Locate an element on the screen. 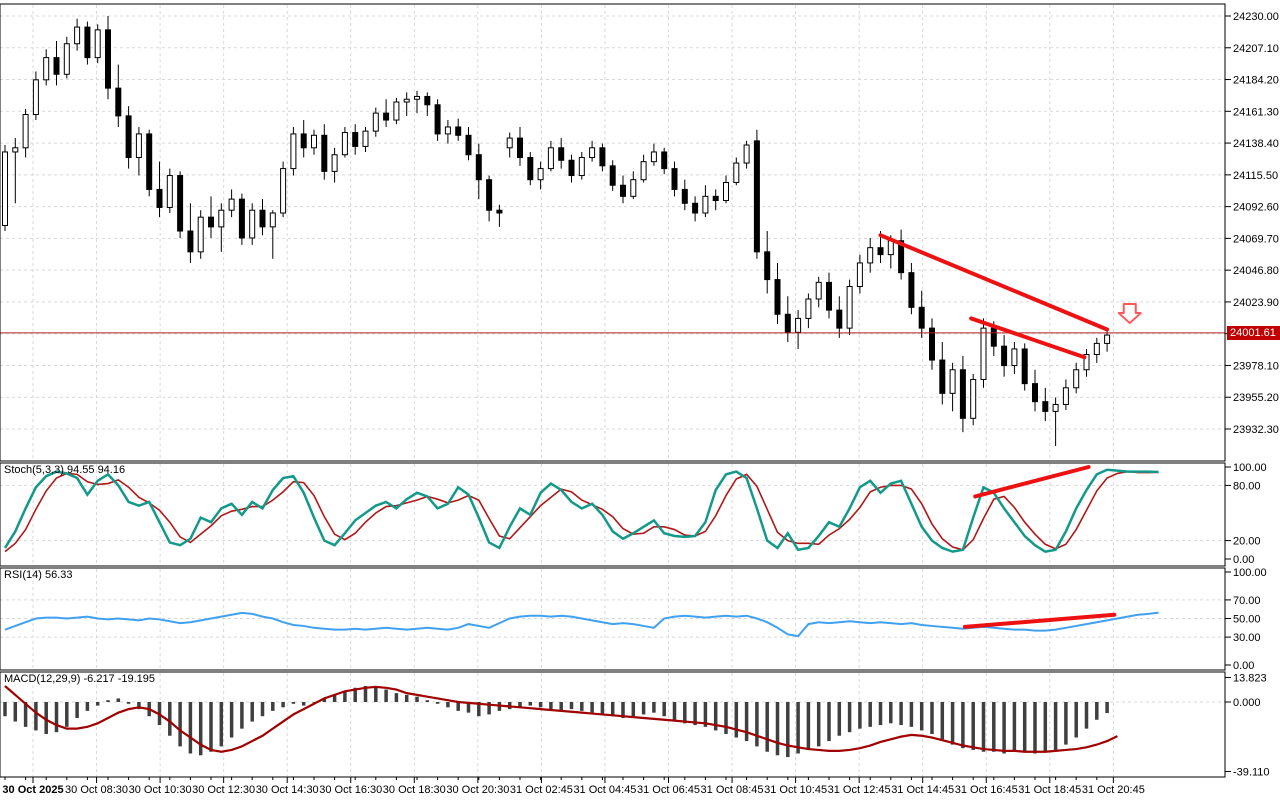 This screenshot has width=1280, height=800. stochastic-trendline is located at coordinates (1032, 482).